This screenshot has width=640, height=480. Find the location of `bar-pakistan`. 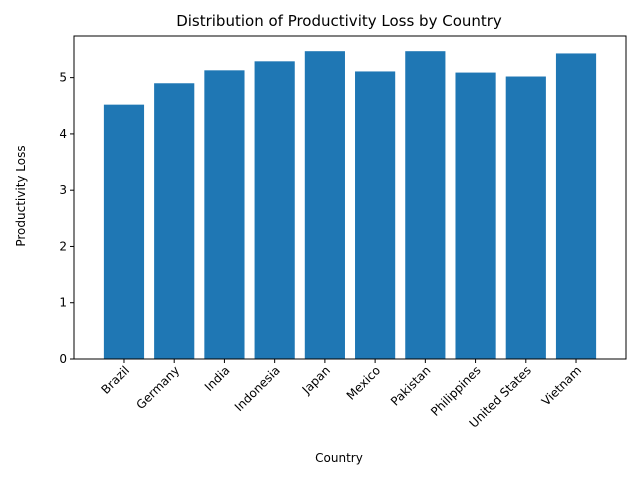

bar-pakistan is located at coordinates (425, 205).